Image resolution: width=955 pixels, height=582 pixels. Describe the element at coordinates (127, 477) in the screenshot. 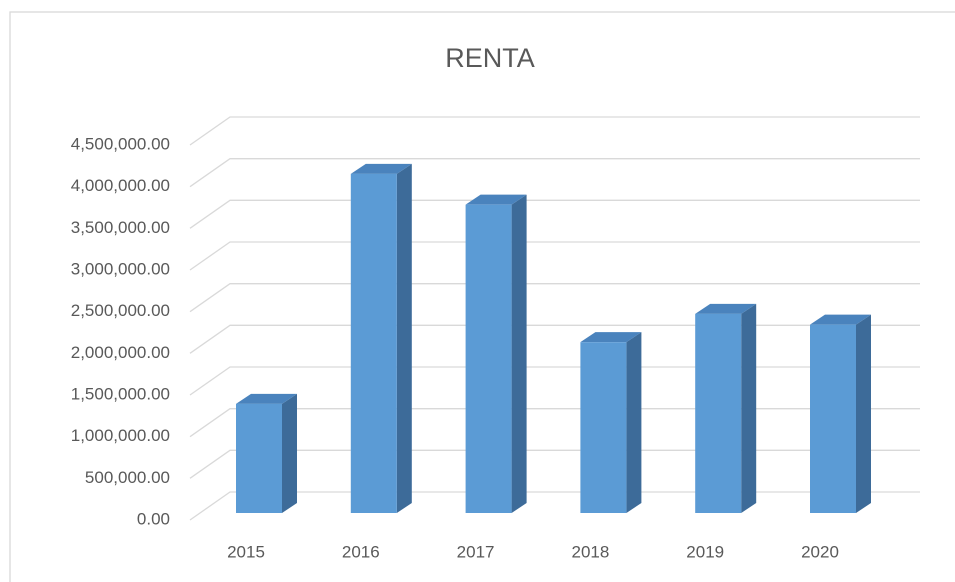

I see `y-tick-label: 500,000.00` at that location.